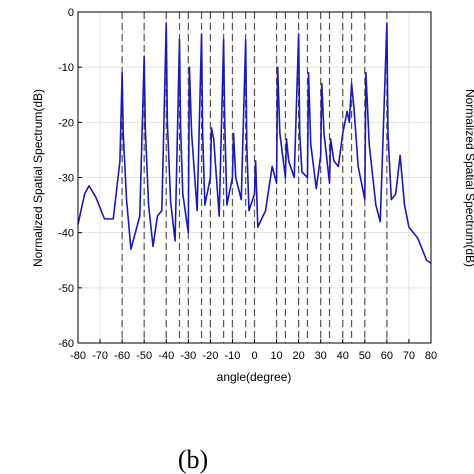 The image size is (474, 474). I want to click on x-tick-label-2: -60, so click(122, 356).